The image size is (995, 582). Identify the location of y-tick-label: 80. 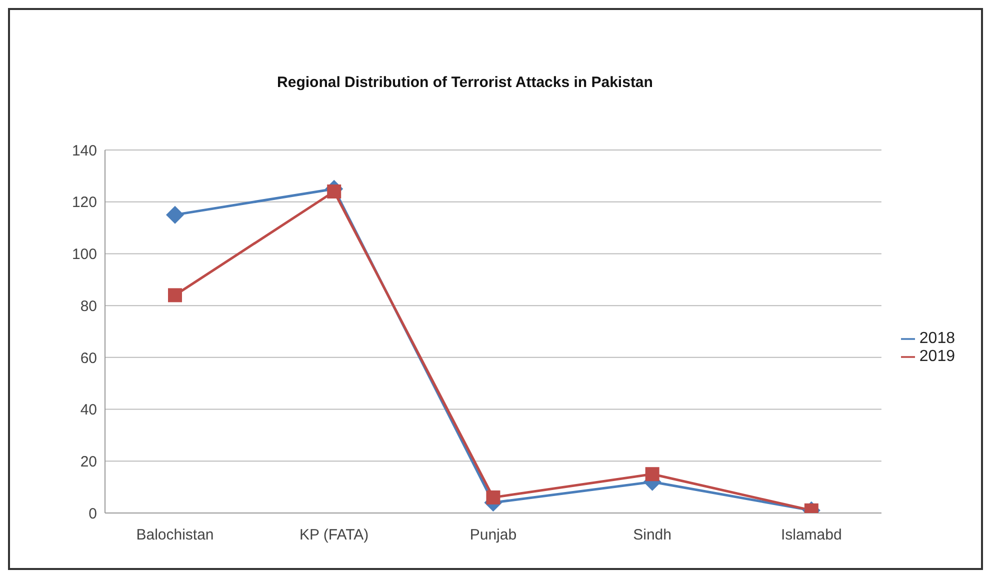
(88, 306).